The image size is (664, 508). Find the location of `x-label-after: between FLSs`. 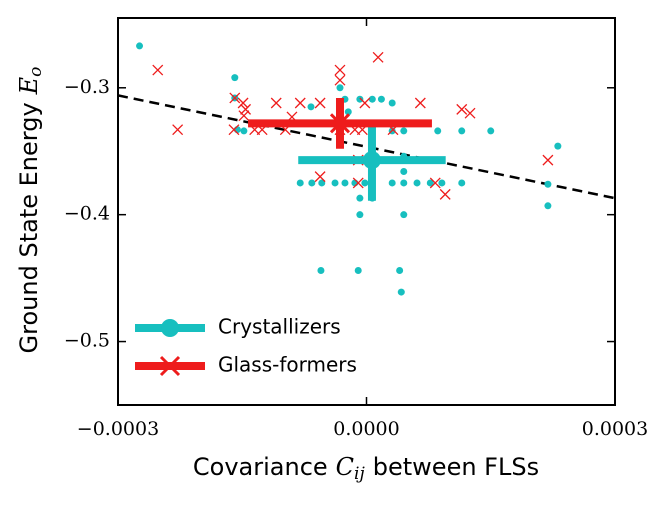

x-label-after: between FLSs is located at coordinates (456, 467).